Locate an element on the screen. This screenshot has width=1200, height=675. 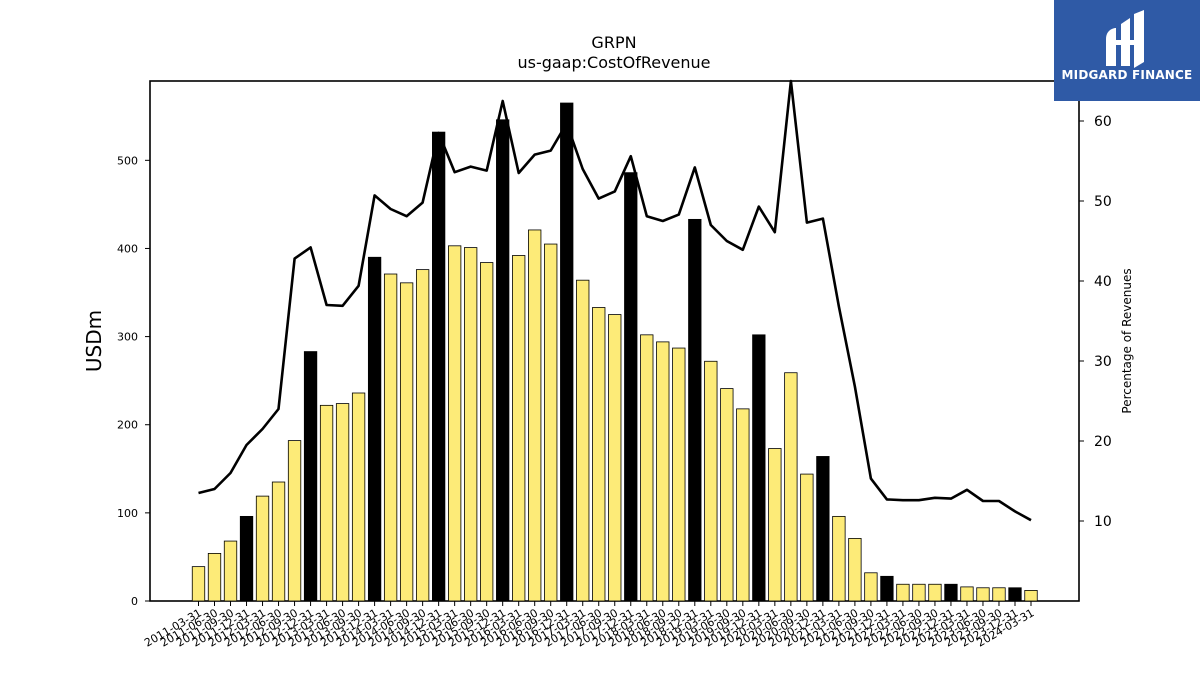
brand-logo: MIDGARD FINANCE is located at coordinates (1127, 50).